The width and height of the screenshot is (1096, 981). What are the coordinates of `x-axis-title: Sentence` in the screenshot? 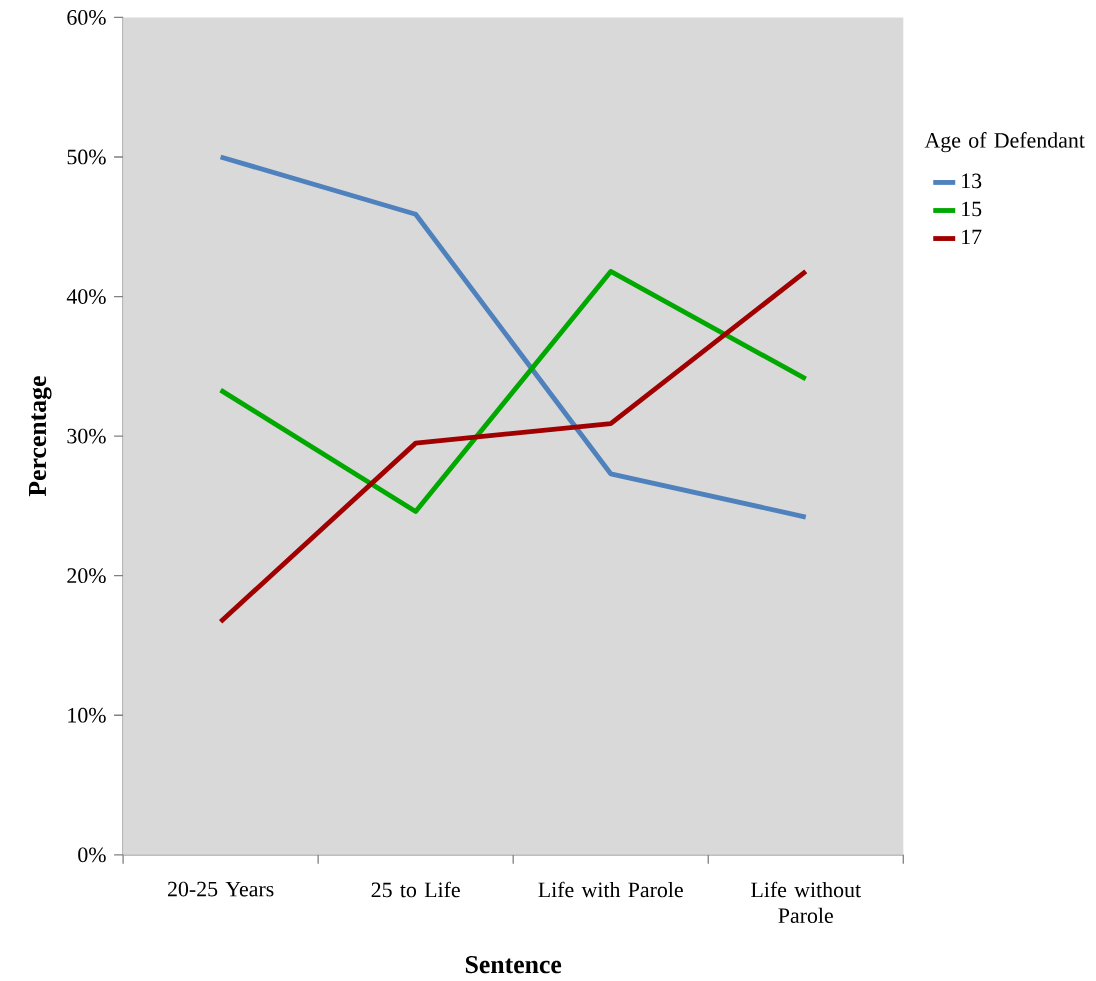 It's located at (513, 965).